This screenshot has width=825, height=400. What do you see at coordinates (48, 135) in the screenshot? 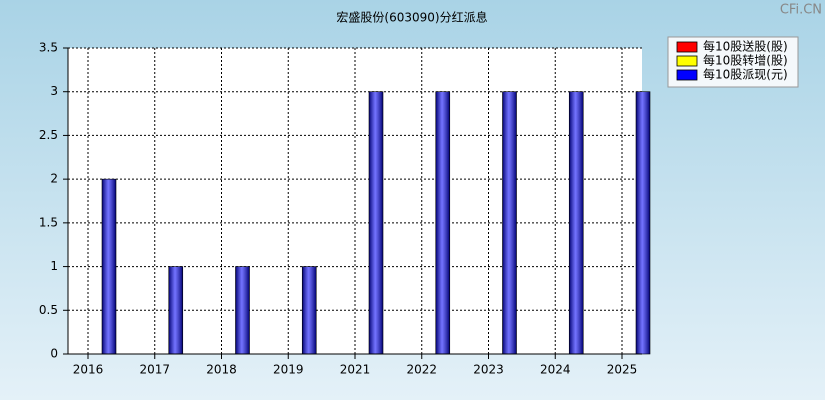
I see `y-tick-label: 2.5` at bounding box center [48, 135].